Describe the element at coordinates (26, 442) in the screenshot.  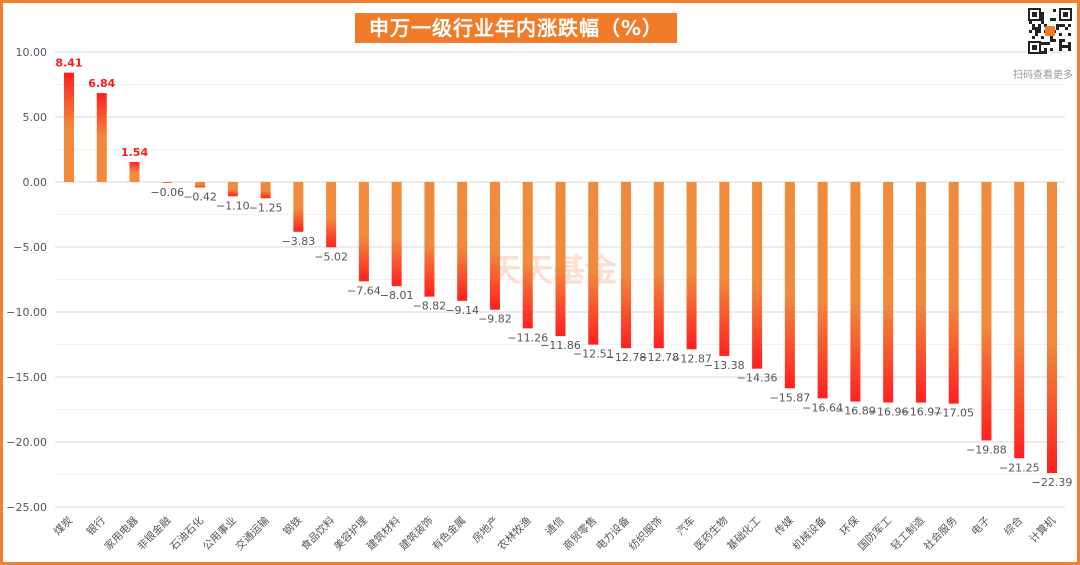
I see `y-tick-label: −20.00` at that location.